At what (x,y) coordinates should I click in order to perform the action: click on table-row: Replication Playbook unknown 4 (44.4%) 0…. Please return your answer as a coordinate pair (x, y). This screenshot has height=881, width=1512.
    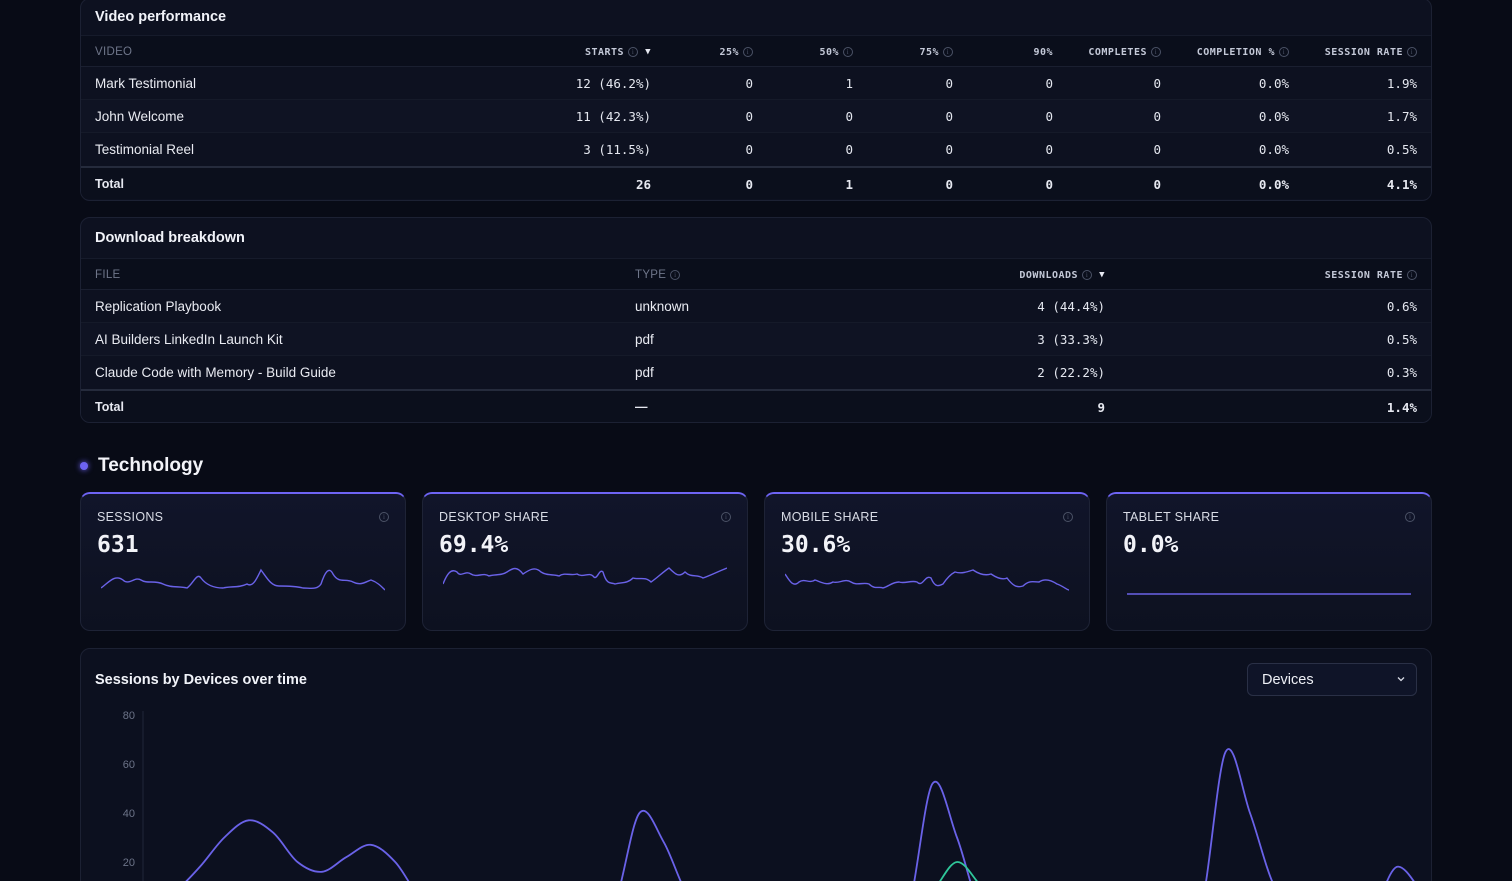
    Looking at the image, I should click on (756, 306).